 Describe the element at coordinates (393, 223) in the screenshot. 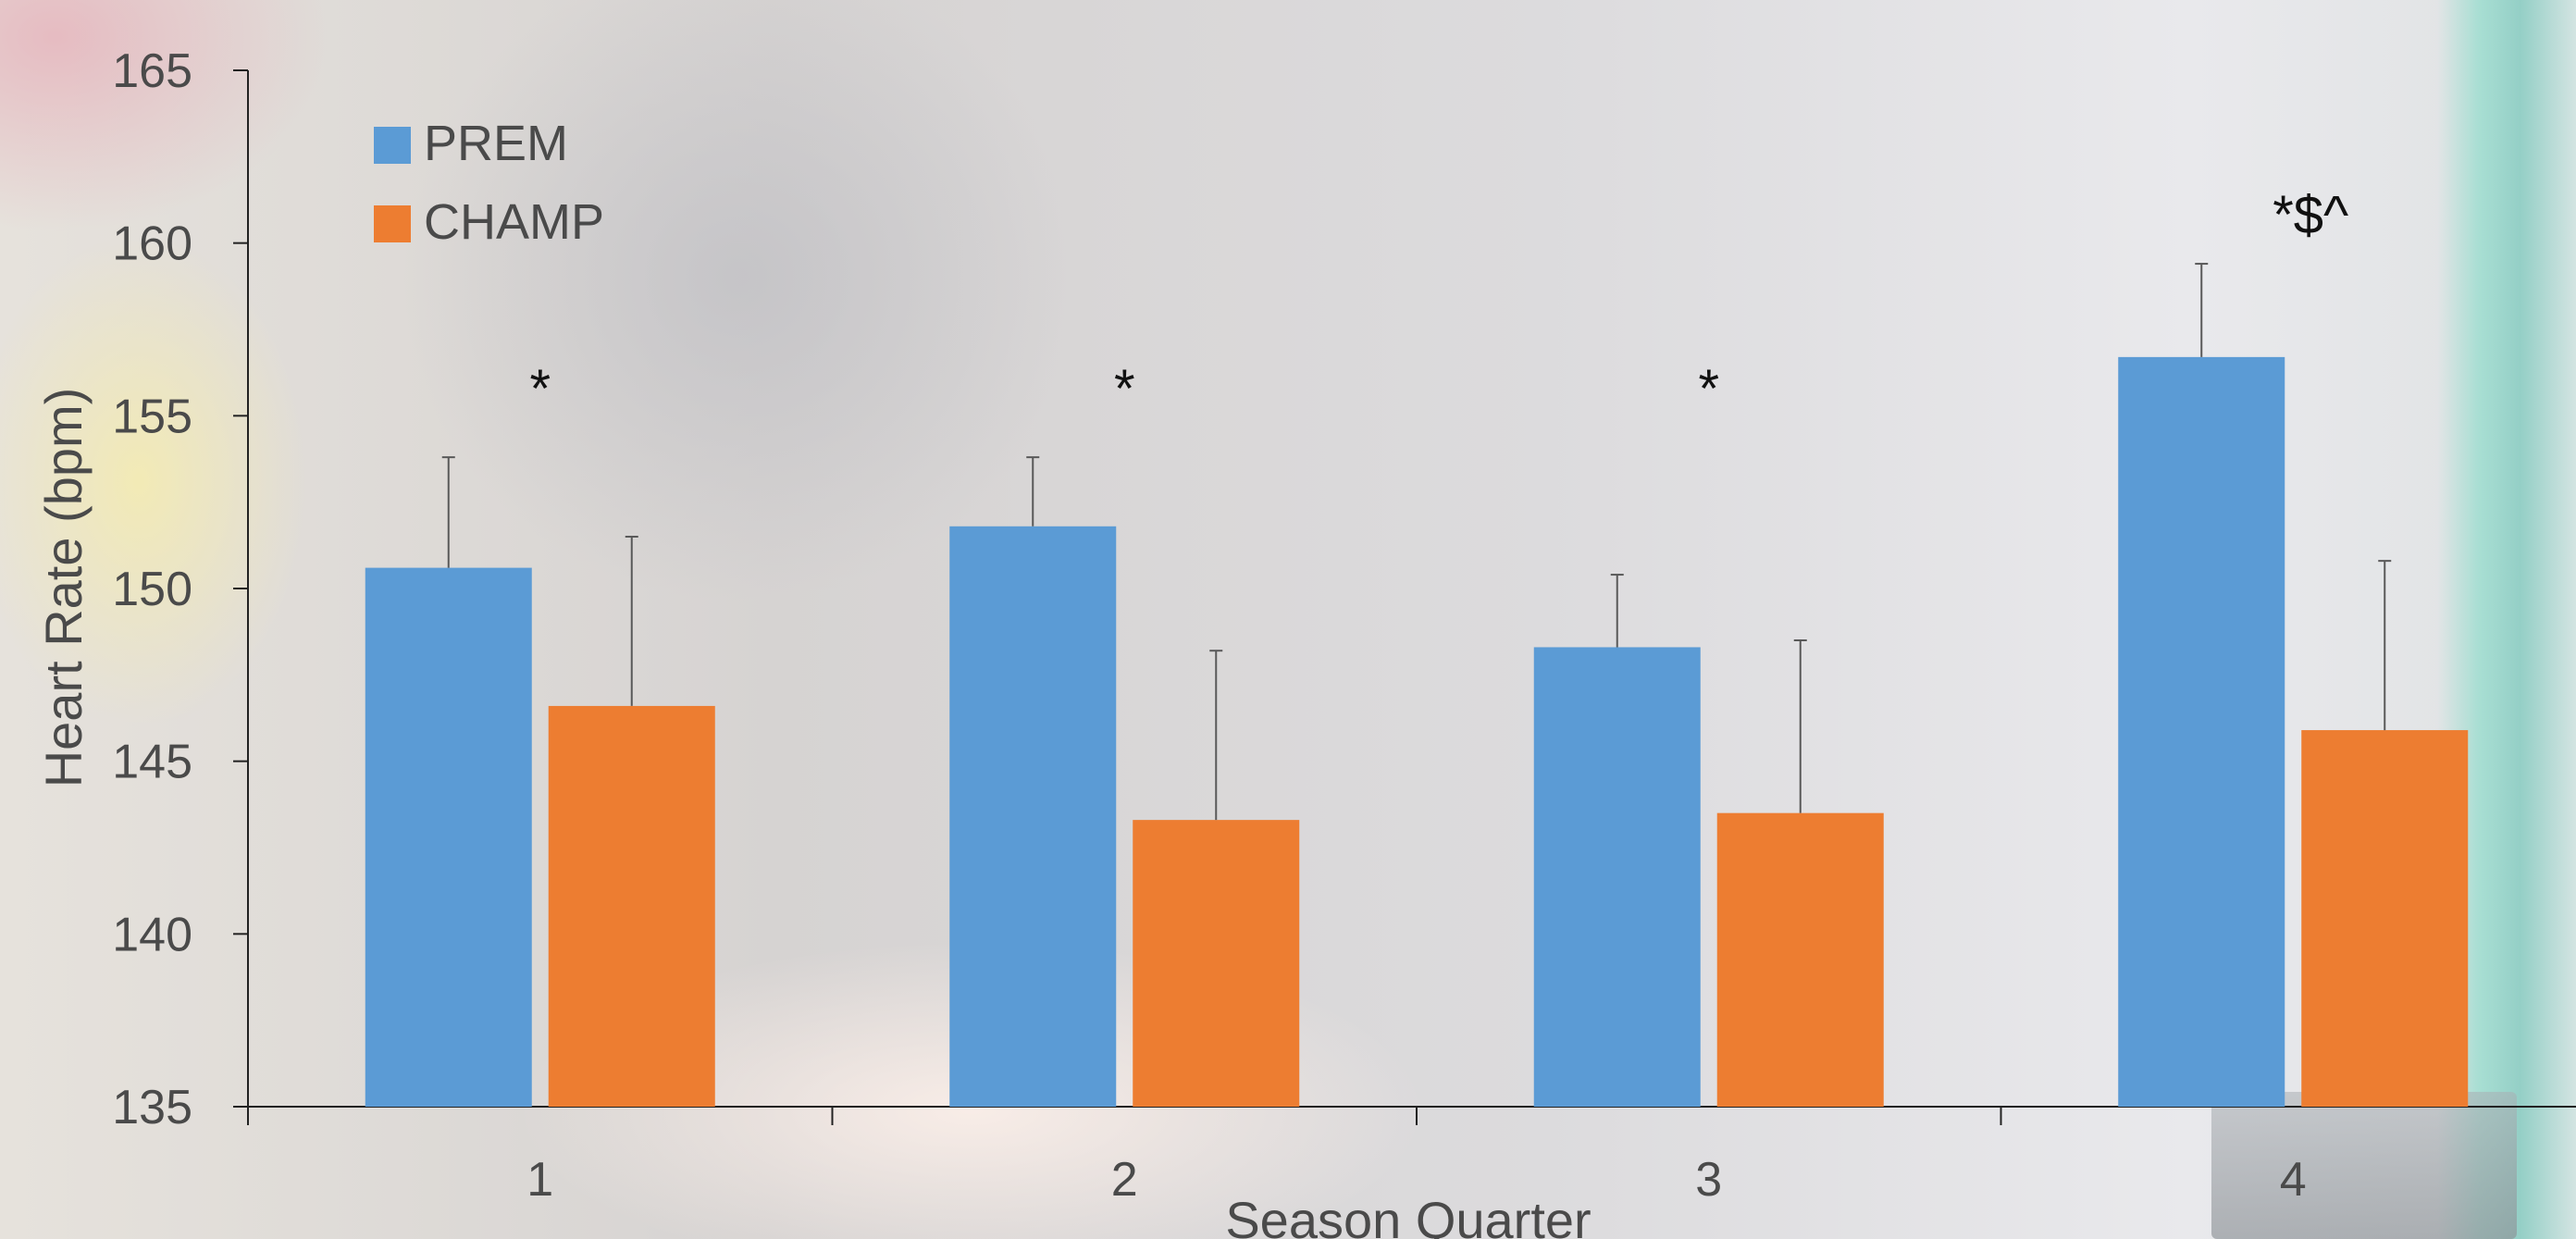

I see `legend-swatch-champ` at that location.